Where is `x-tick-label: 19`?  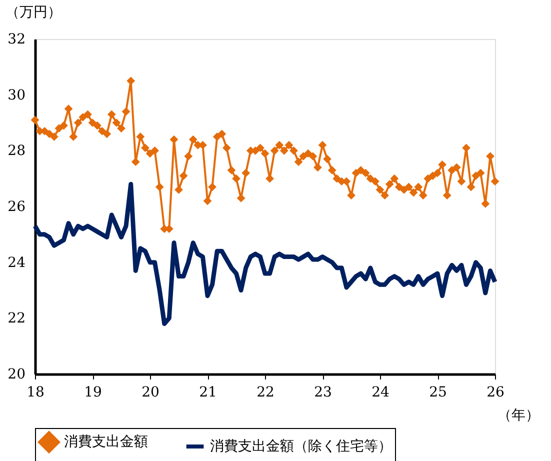 x-tick-label: 19 is located at coordinates (93, 392).